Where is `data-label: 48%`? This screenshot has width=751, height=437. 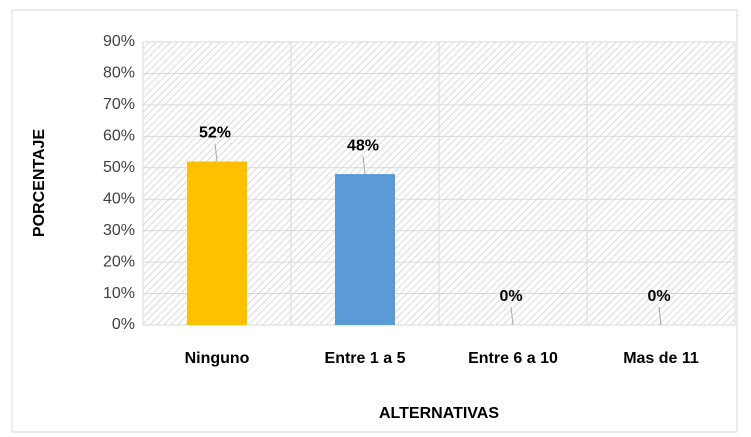
data-label: 48% is located at coordinates (363, 145).